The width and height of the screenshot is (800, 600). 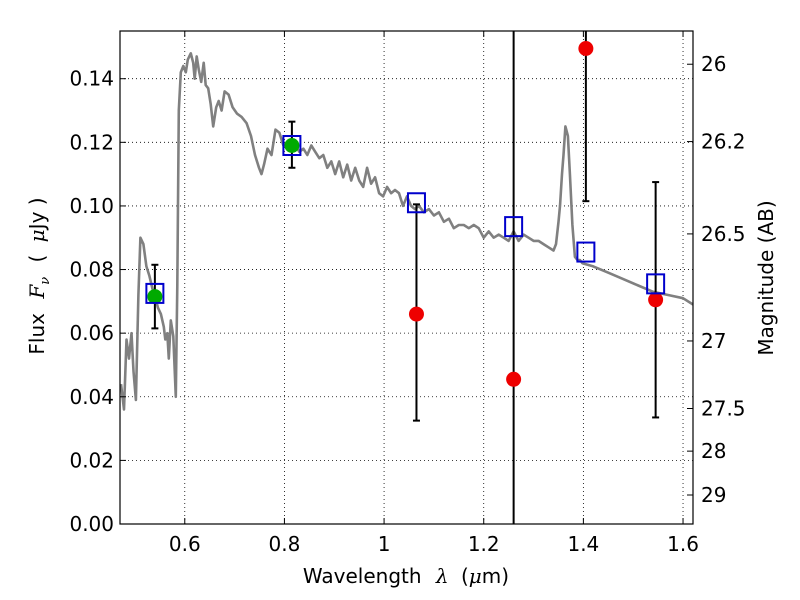 What do you see at coordinates (406, 576) in the screenshot?
I see `x-axis-label: Wavelength λ (μm)` at bounding box center [406, 576].